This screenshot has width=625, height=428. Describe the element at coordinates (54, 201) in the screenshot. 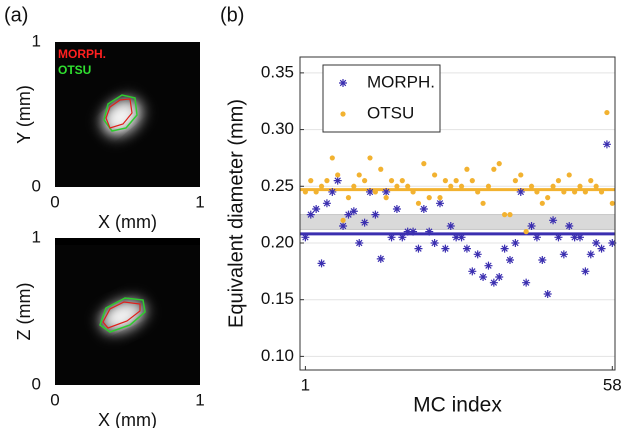

I see `x-tick-label: 0` at that location.